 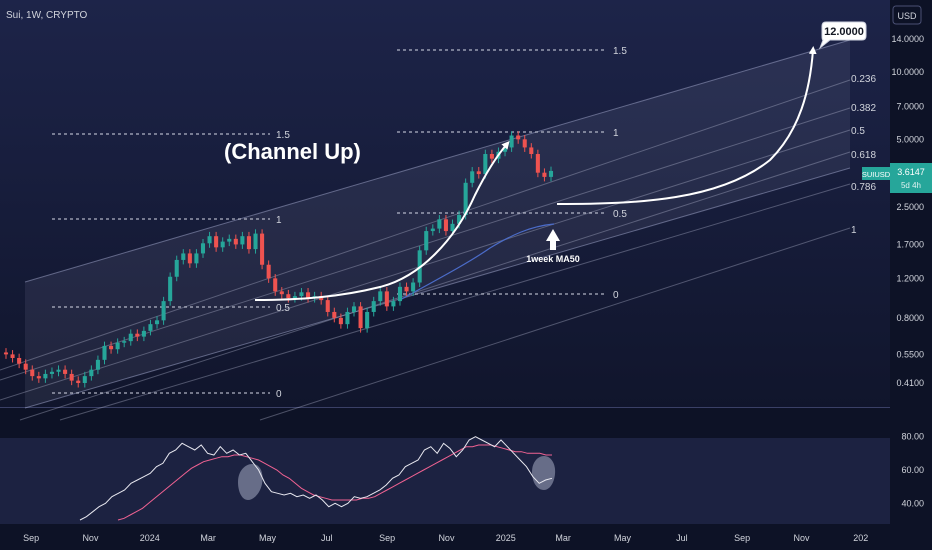 What do you see at coordinates (910, 354) in the screenshot?
I see `price-tick-label: 0.5500` at bounding box center [910, 354].